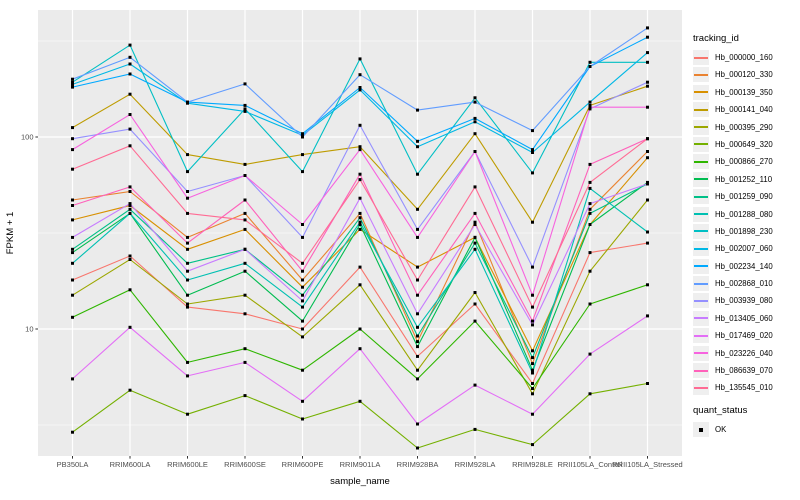 This screenshot has width=800, height=500. I want to click on legend-entry-label: Hb_000000_160, so click(744, 57).